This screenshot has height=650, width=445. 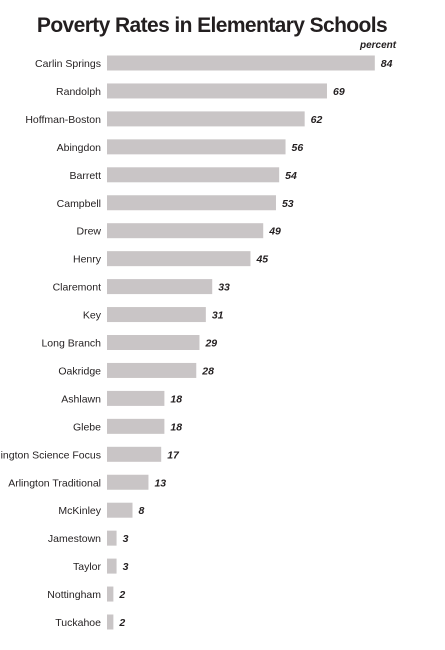 I want to click on value-label: 54, so click(x=291, y=176).